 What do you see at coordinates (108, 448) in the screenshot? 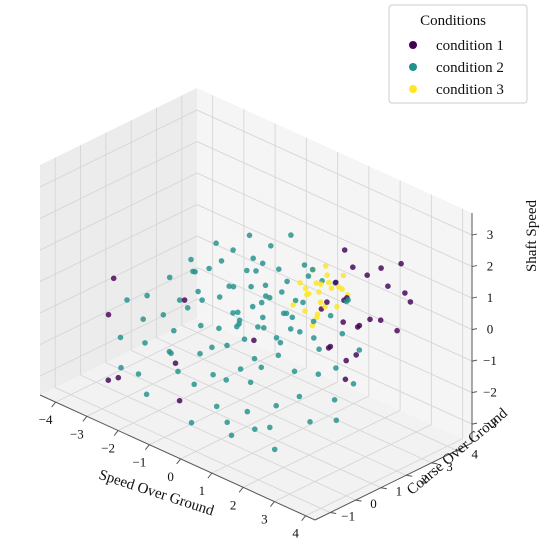
I see `x-tick-label: −2` at bounding box center [108, 448].